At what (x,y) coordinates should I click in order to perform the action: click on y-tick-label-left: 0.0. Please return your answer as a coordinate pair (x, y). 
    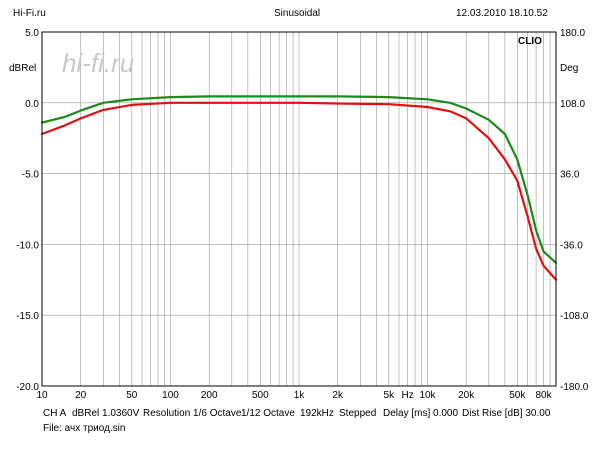
    Looking at the image, I should click on (32, 104).